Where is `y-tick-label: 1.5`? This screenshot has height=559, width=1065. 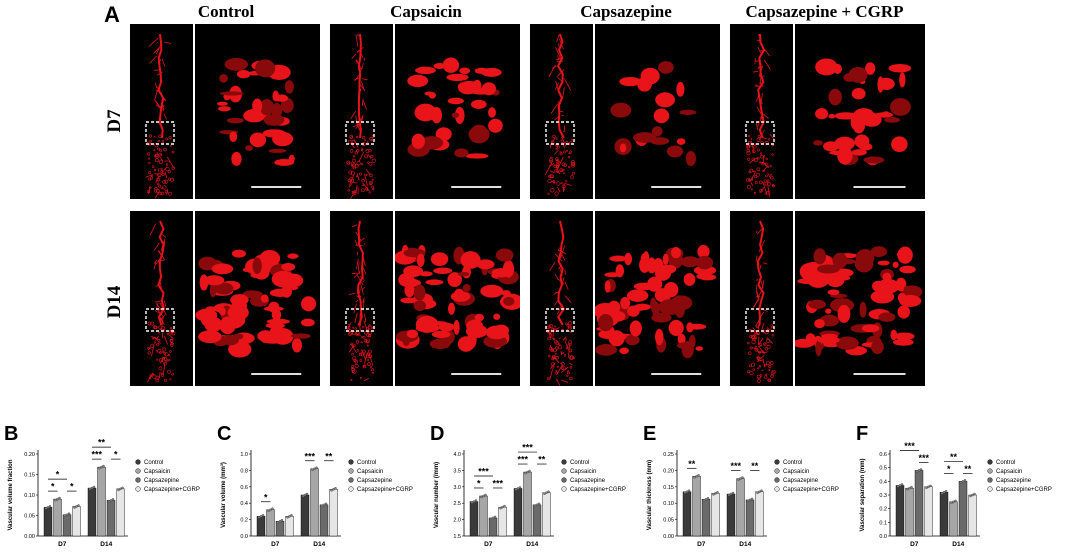 y-tick-label: 1.5 is located at coordinates (457, 537).